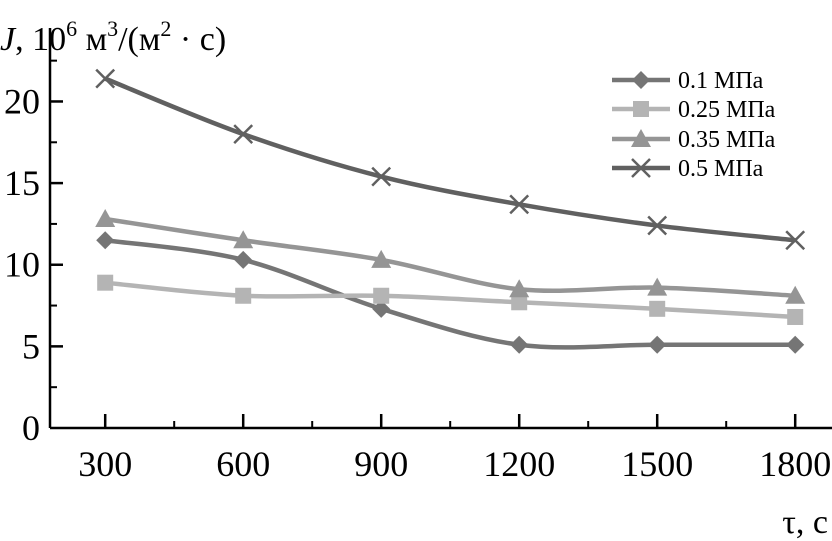  I want to click on y-tick-label: 10, so click(22, 265).